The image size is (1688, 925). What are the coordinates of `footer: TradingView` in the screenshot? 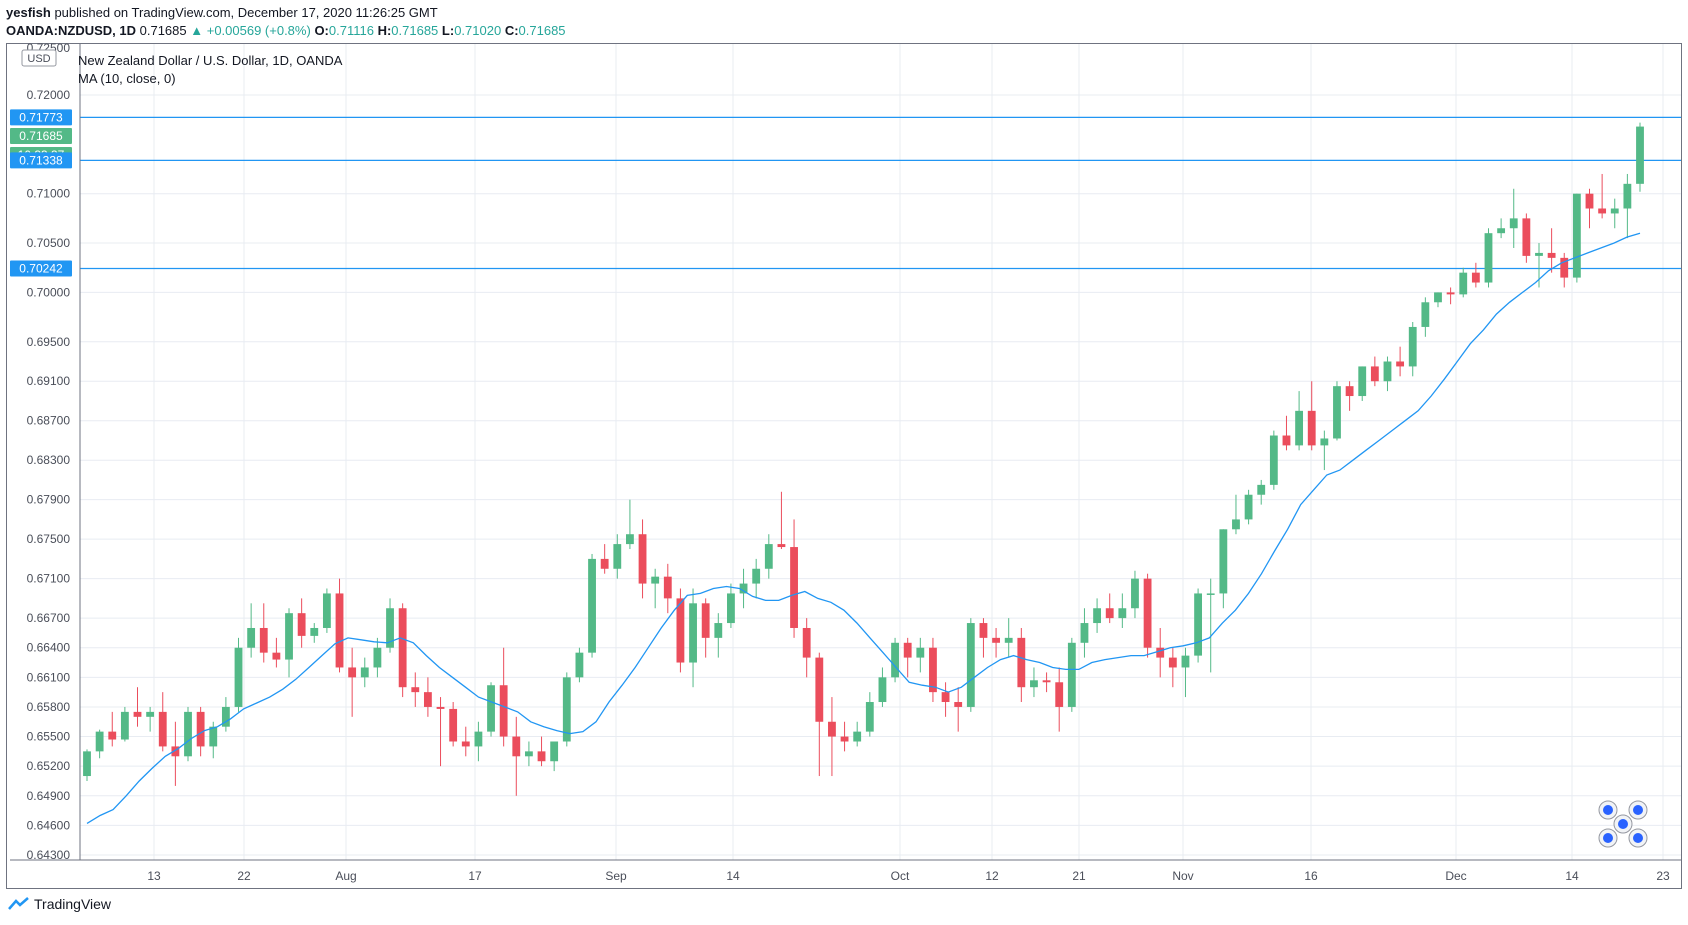 It's located at (59, 904).